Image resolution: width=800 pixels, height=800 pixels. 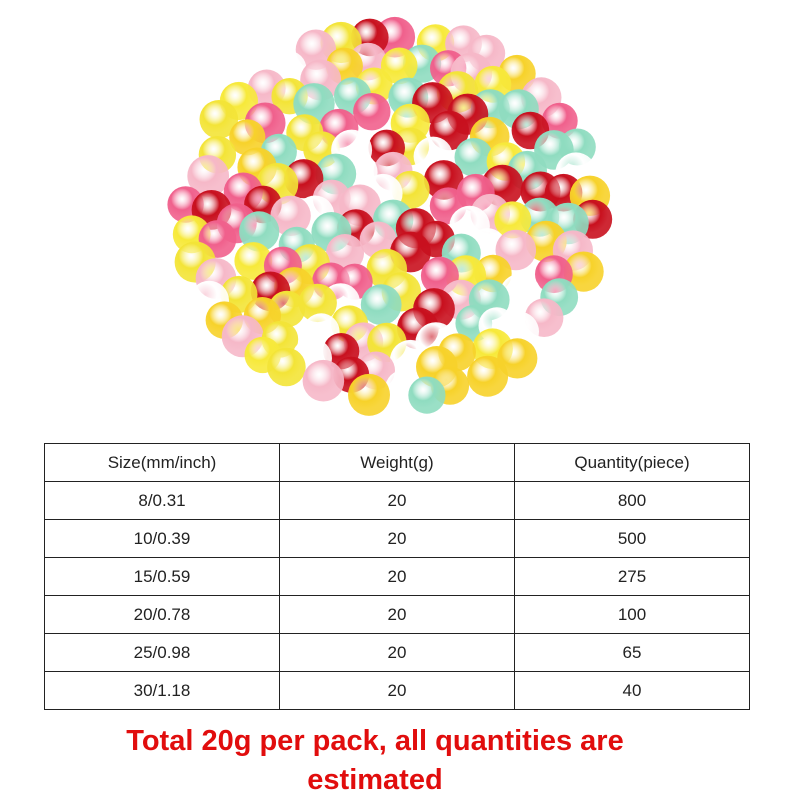 I want to click on header-weight: Weight(g), so click(x=397, y=462).